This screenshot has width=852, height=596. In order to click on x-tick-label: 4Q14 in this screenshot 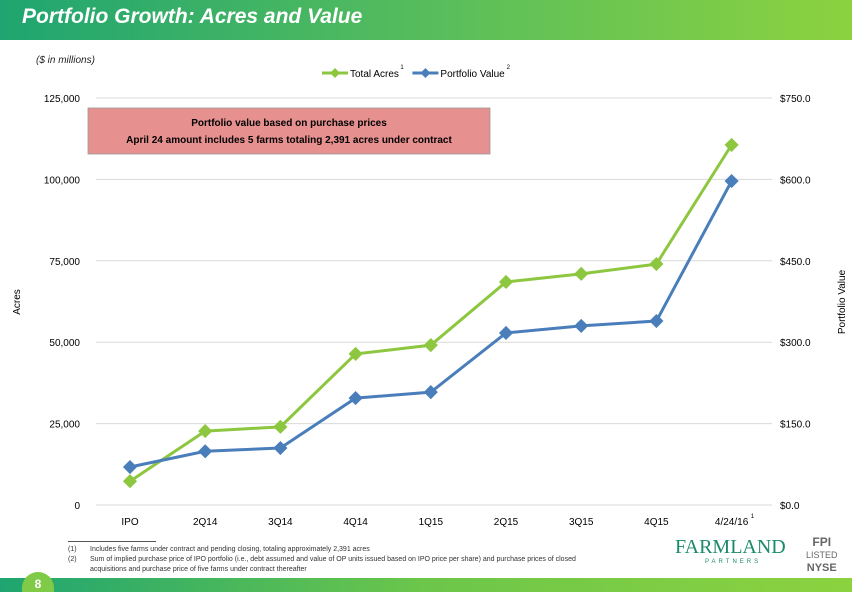, I will do `click(355, 522)`.